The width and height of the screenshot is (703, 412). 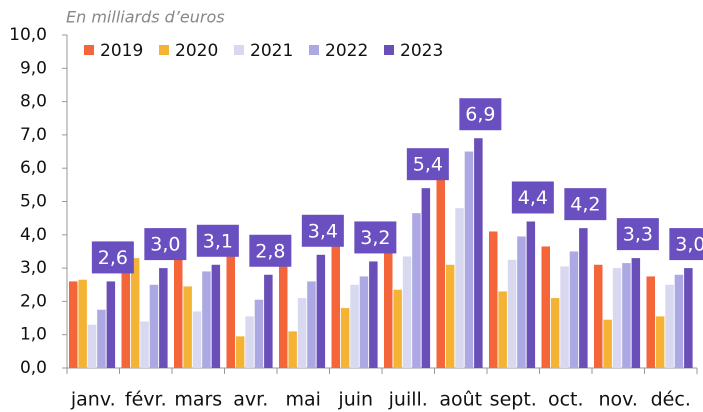 What do you see at coordinates (689, 245) in the screenshot?
I see `data-label: 3,0` at bounding box center [689, 245].